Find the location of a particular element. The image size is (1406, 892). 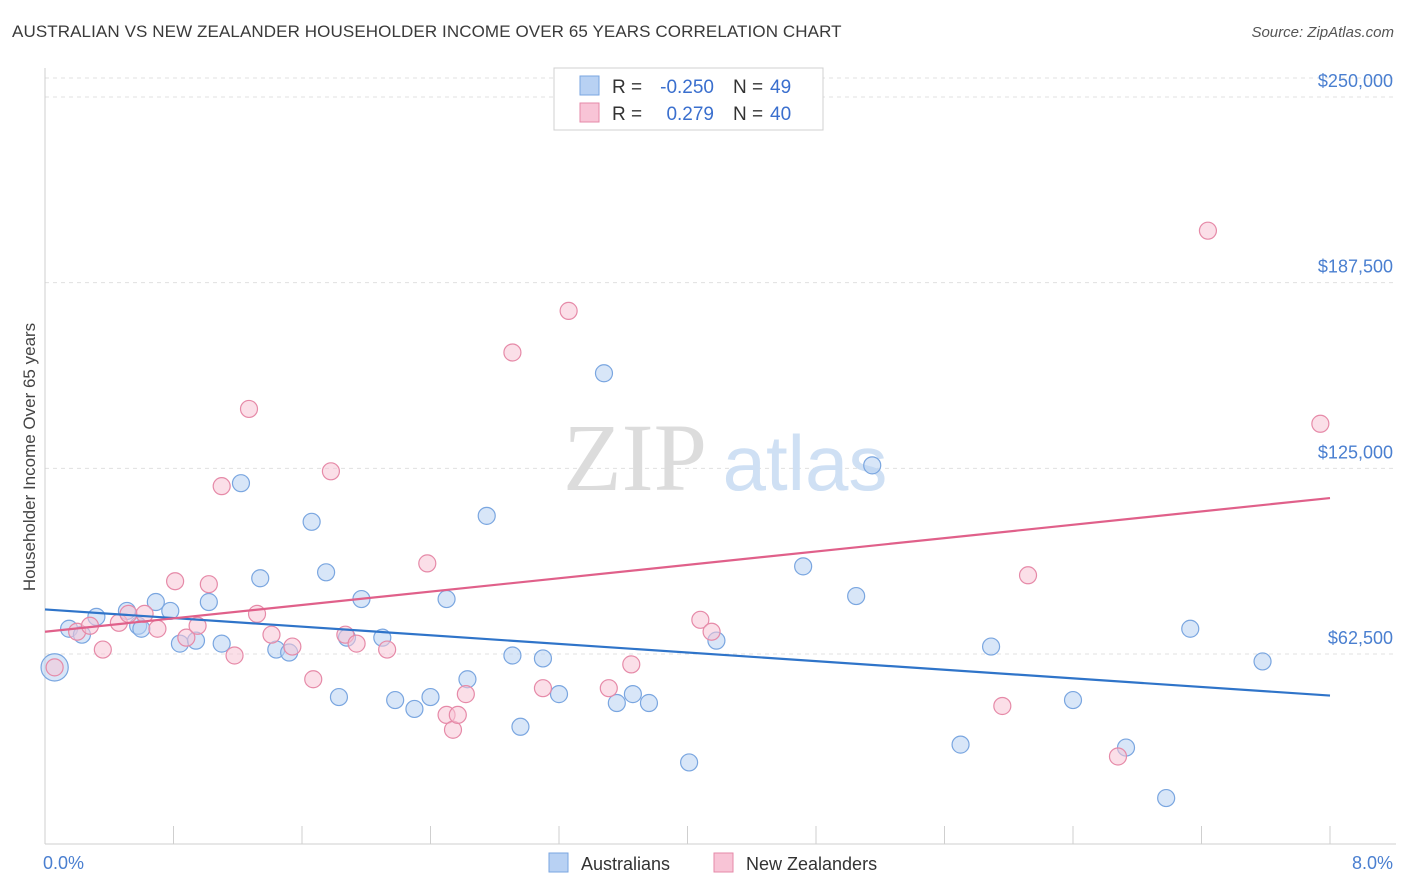

y-tick-label: $187,500 is located at coordinates (1355, 267).